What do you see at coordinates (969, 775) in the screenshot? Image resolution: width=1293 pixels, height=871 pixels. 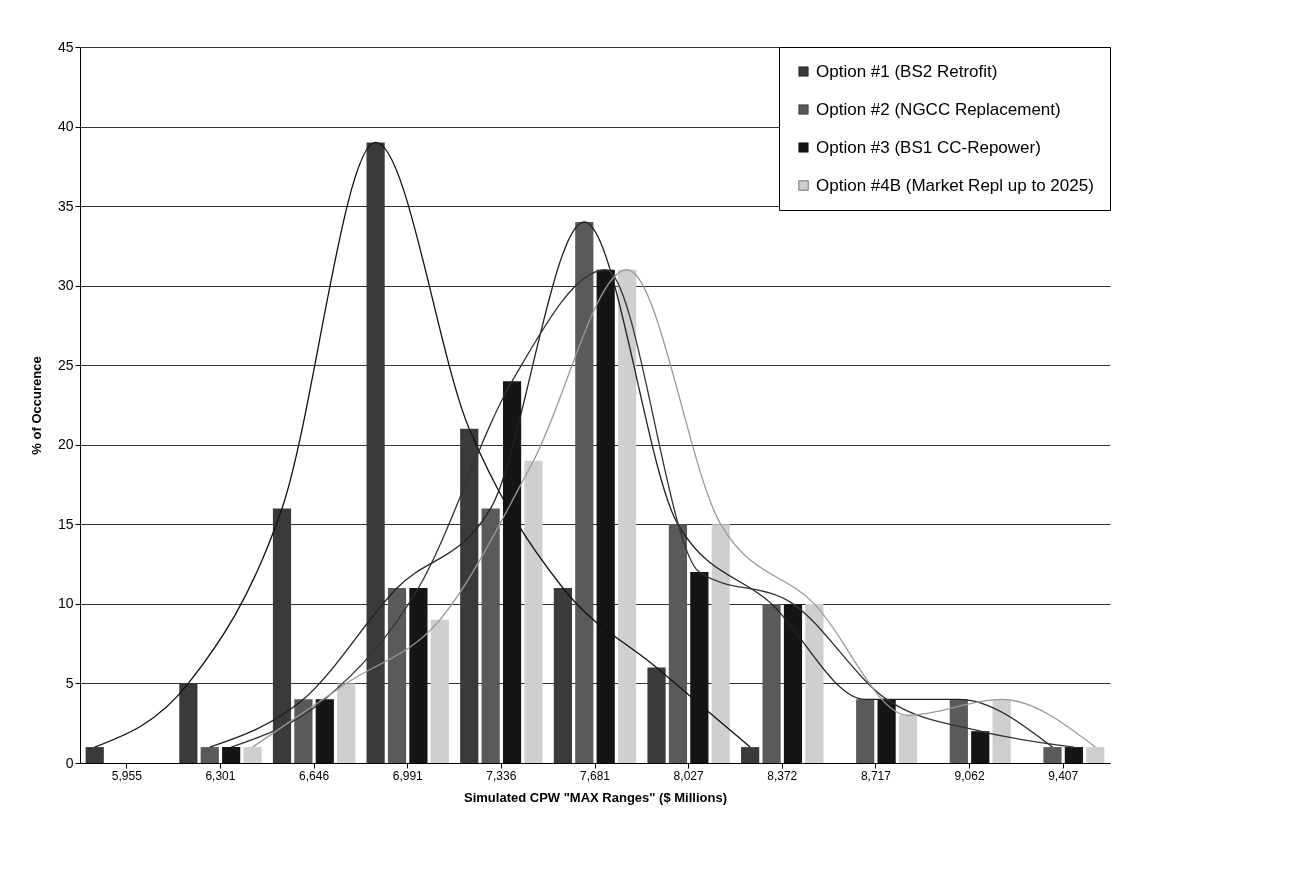 I see `x-tick-label: 9,062` at bounding box center [969, 775].